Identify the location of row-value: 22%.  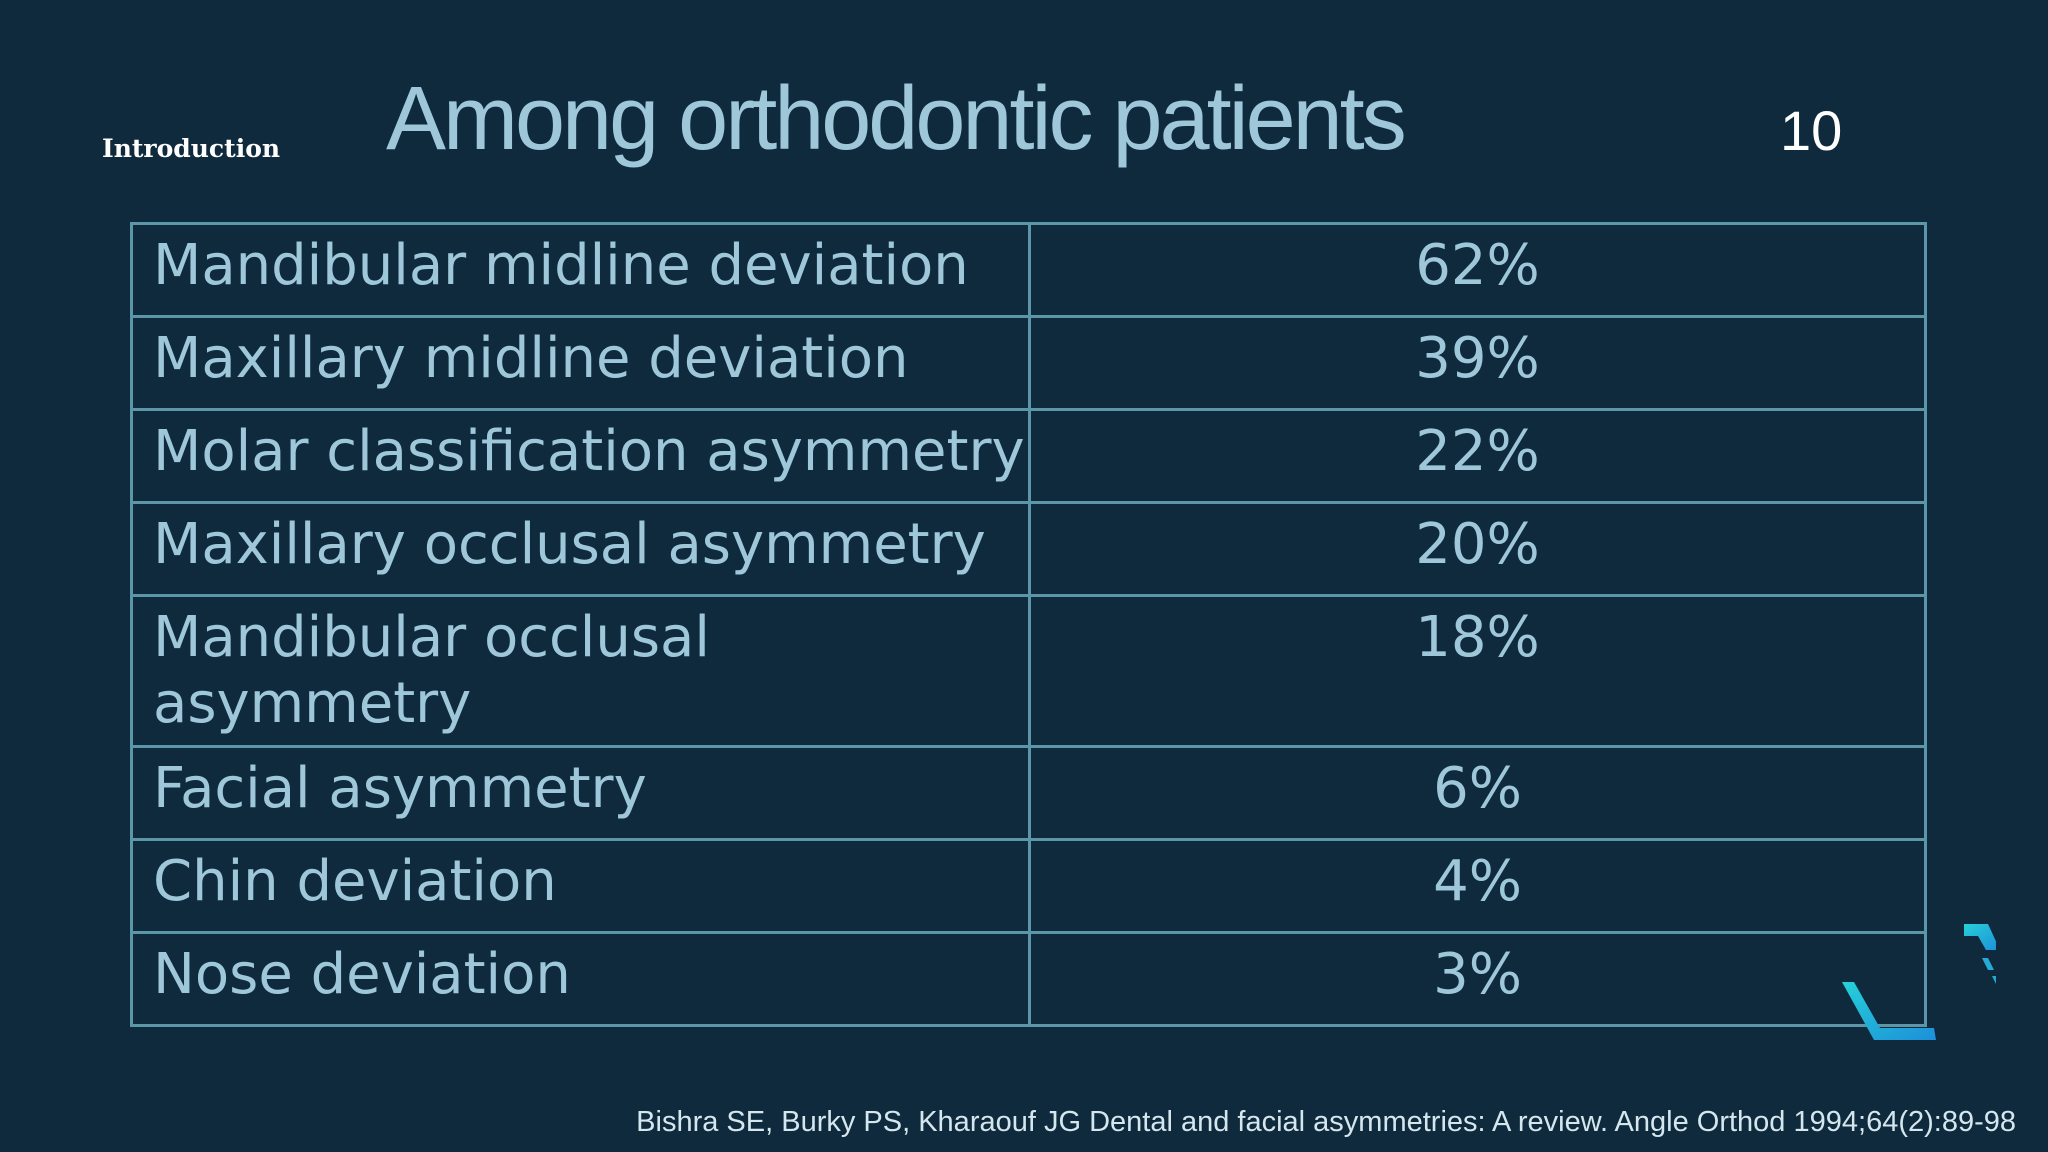
(1477, 456).